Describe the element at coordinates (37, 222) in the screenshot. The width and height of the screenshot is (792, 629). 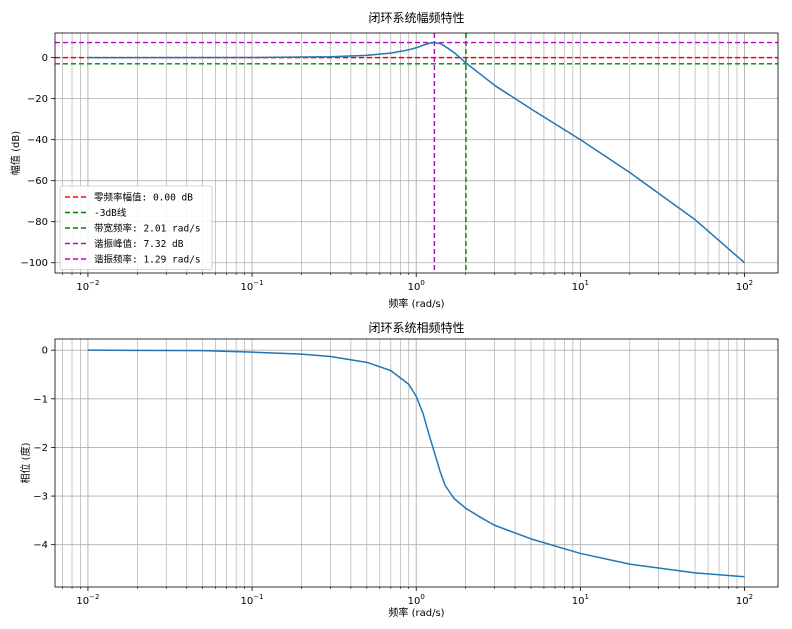
I see `y-tick-label: −80` at that location.